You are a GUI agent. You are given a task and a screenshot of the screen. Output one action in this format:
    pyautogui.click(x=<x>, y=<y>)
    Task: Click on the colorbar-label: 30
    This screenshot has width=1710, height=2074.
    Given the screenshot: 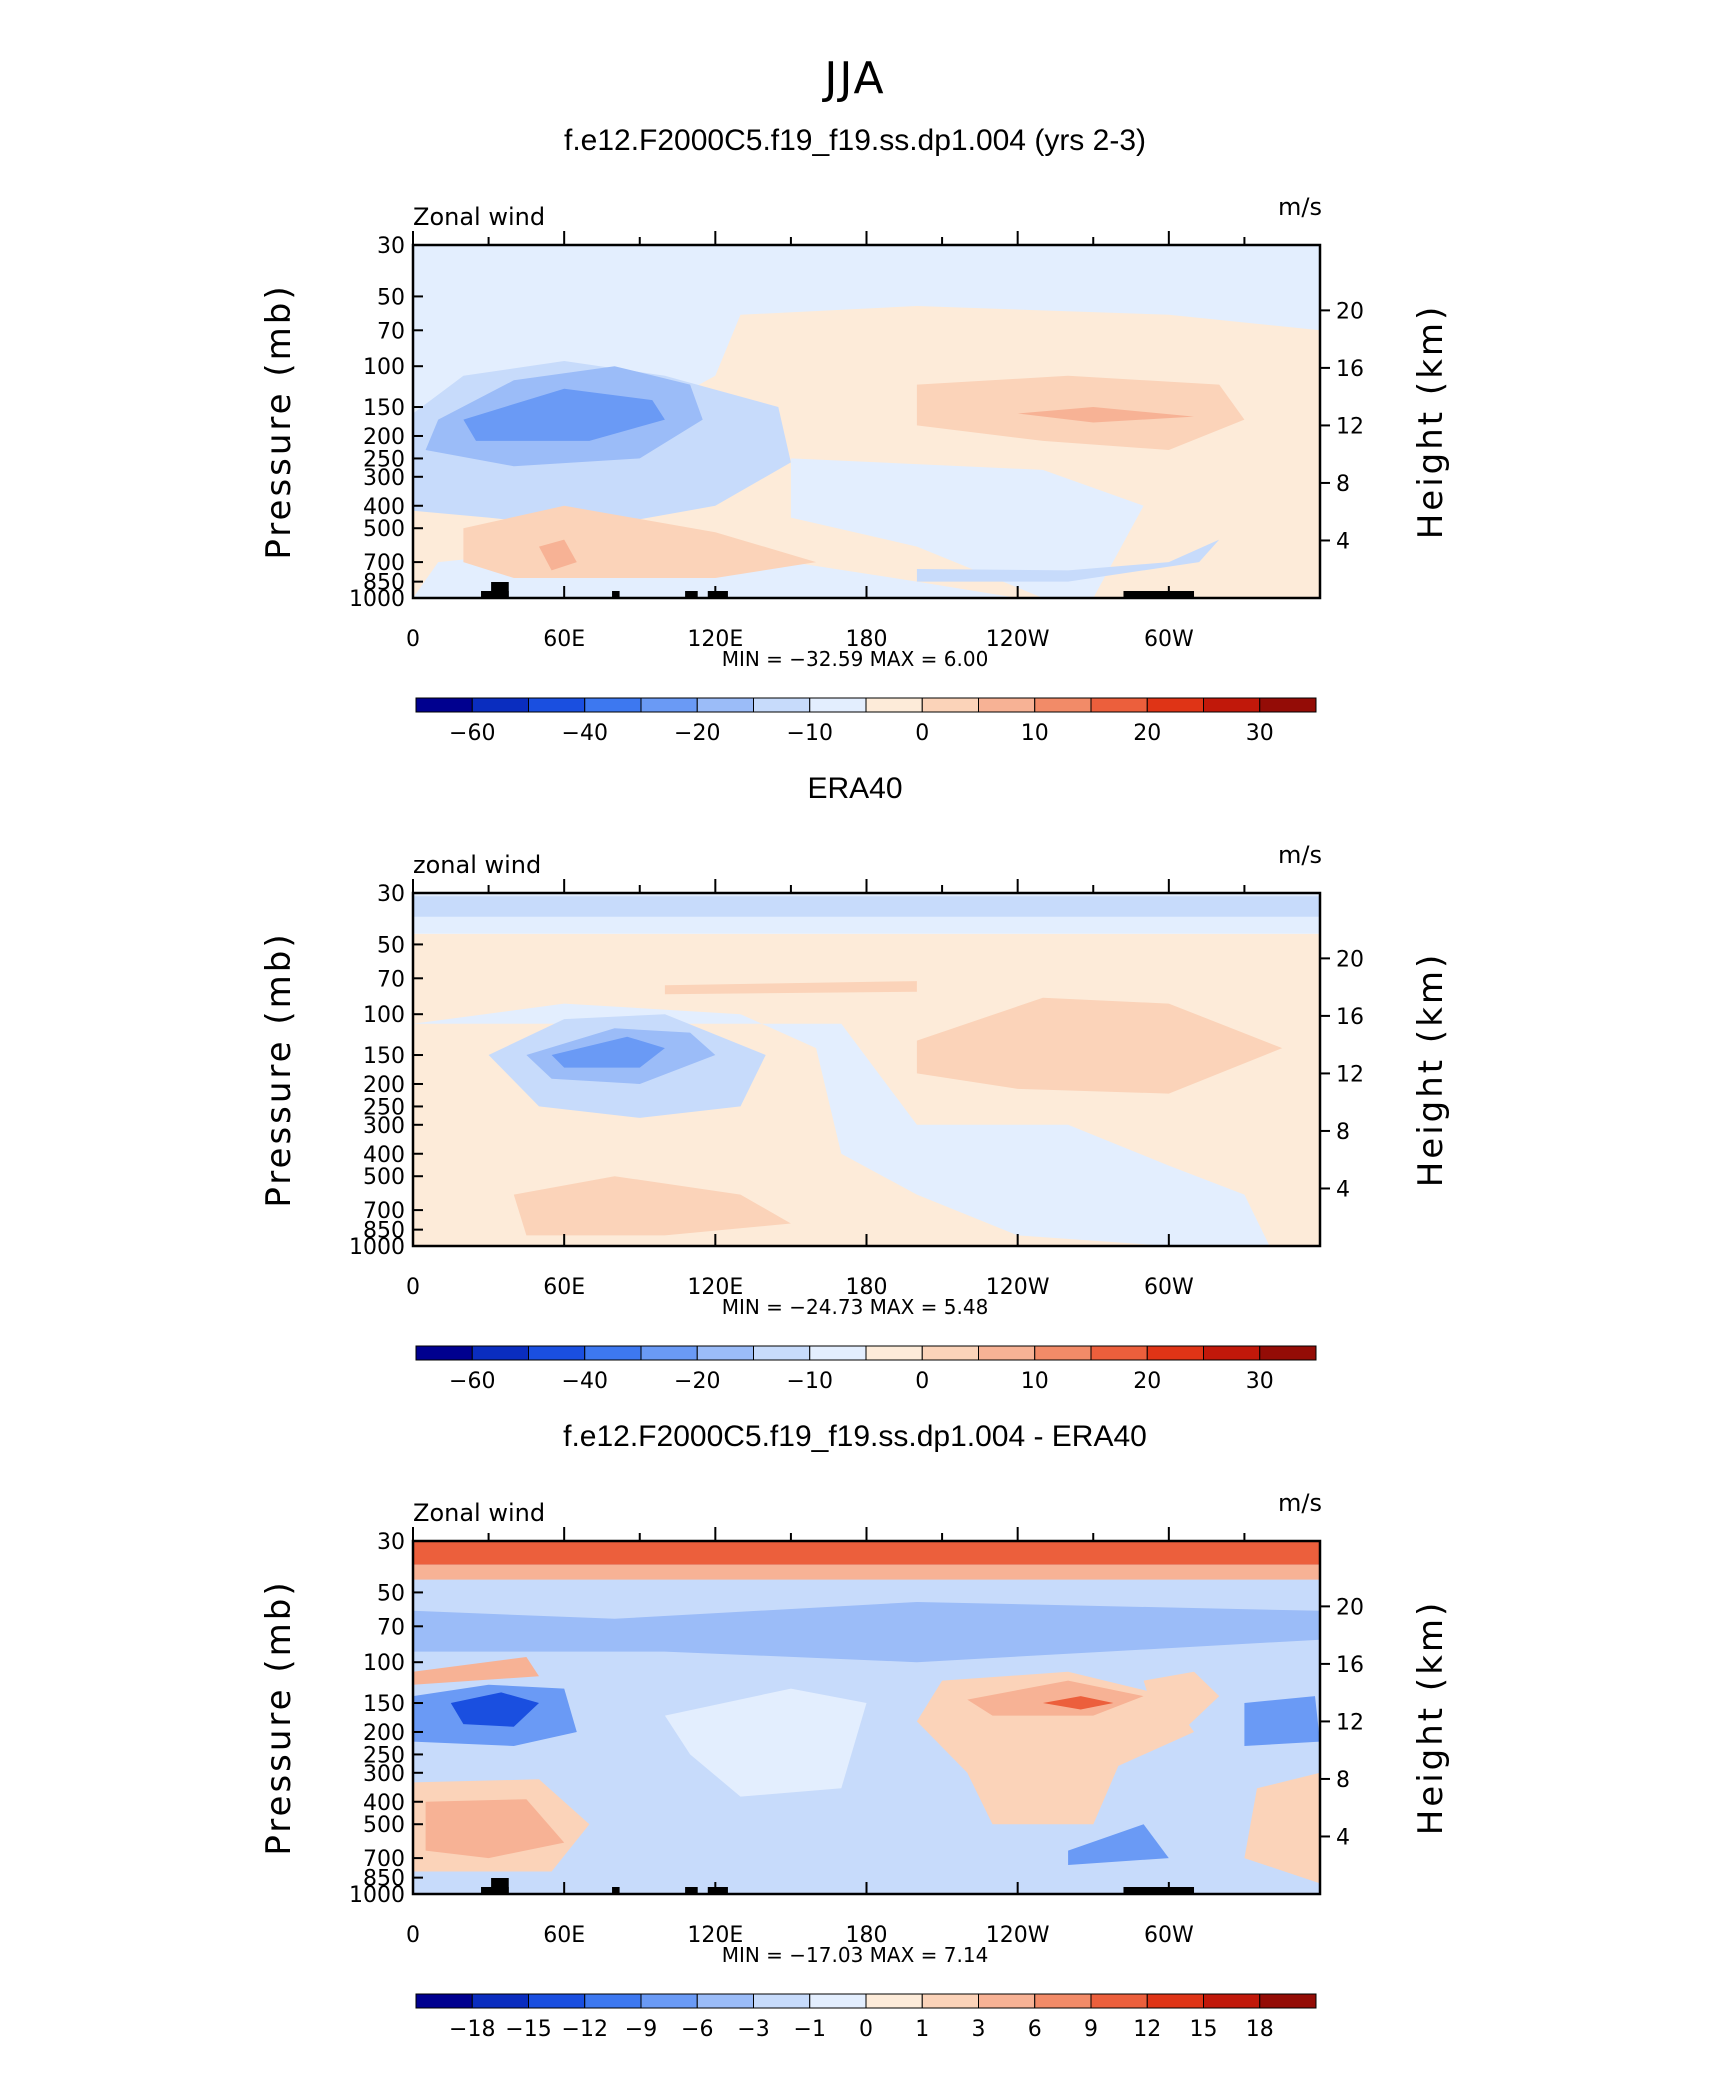 What is the action you would take?
    pyautogui.click(x=1260, y=1381)
    